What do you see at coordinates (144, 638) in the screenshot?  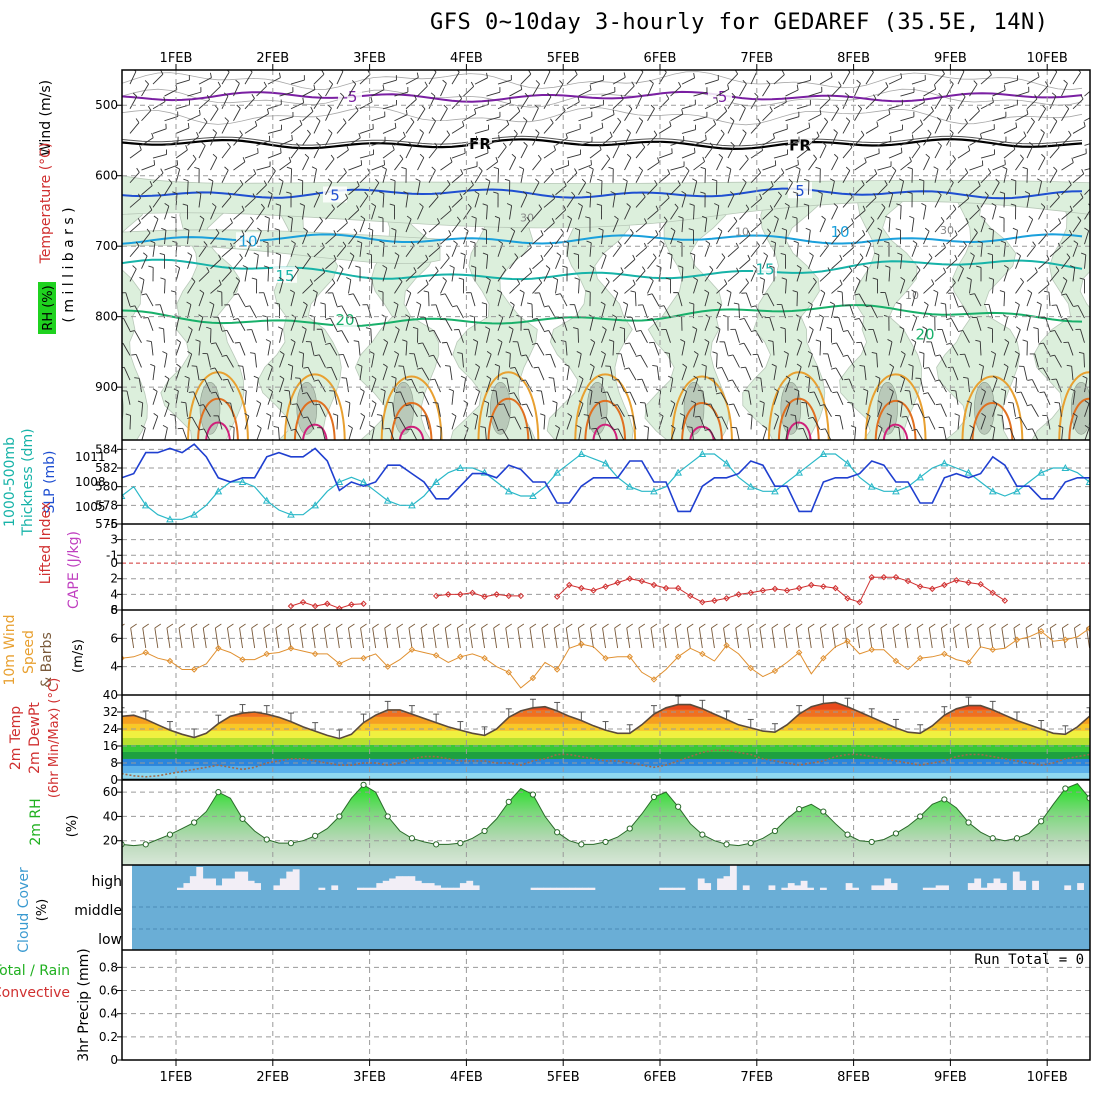 I see `barb-staff` at bounding box center [144, 638].